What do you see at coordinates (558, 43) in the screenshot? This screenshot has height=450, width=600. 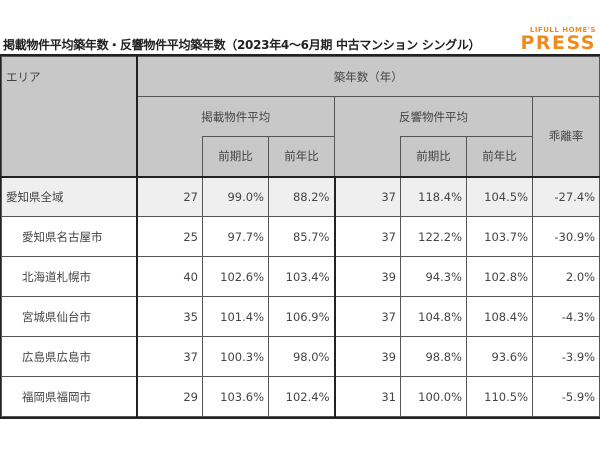 I see `logo-main-text: PRESS` at bounding box center [558, 43].